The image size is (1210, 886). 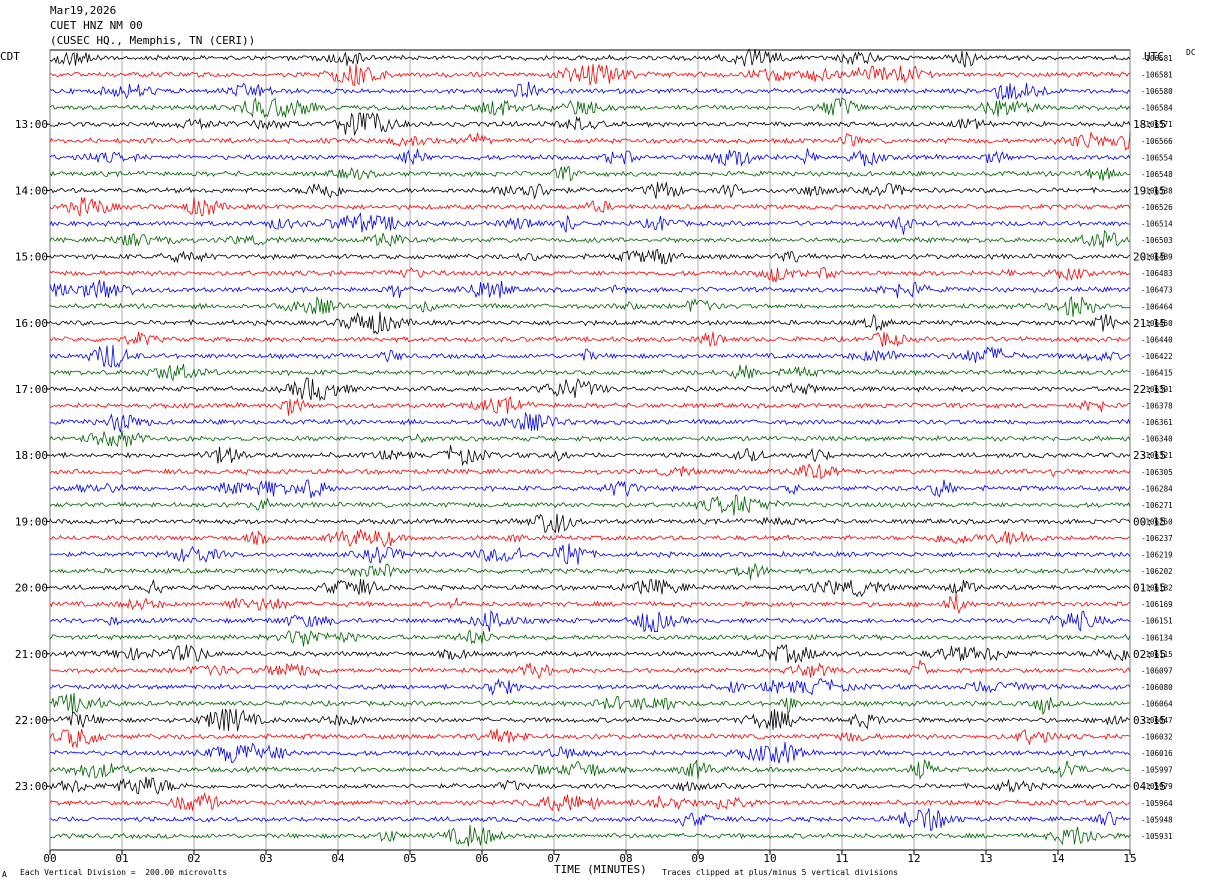 I want to click on dc-offset-label: -106581, so click(x=1157, y=58).